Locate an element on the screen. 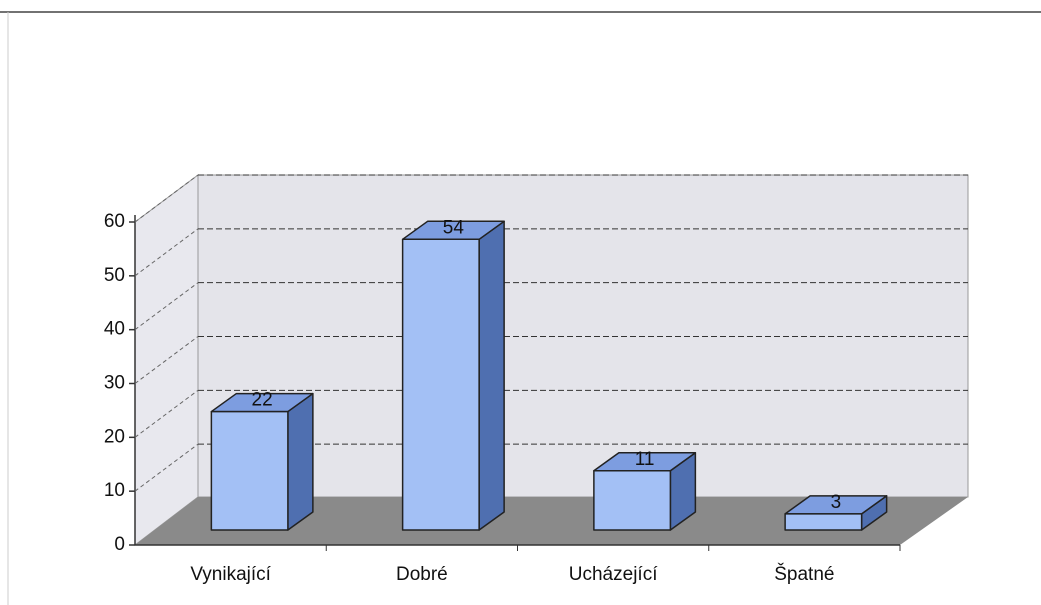  value-label: 11 is located at coordinates (645, 459).